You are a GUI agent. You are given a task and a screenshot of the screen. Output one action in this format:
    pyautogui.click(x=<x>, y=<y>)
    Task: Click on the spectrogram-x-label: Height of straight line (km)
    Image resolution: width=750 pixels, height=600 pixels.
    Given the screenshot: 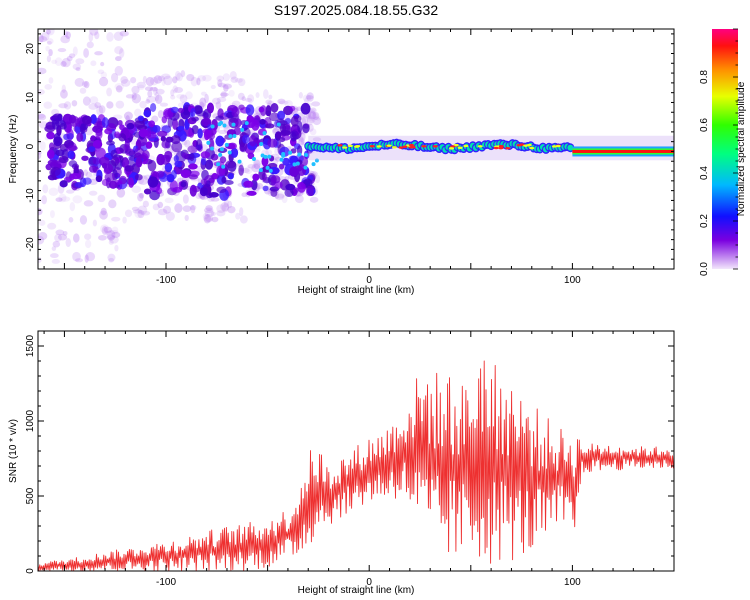 What is the action you would take?
    pyautogui.click(x=356, y=290)
    